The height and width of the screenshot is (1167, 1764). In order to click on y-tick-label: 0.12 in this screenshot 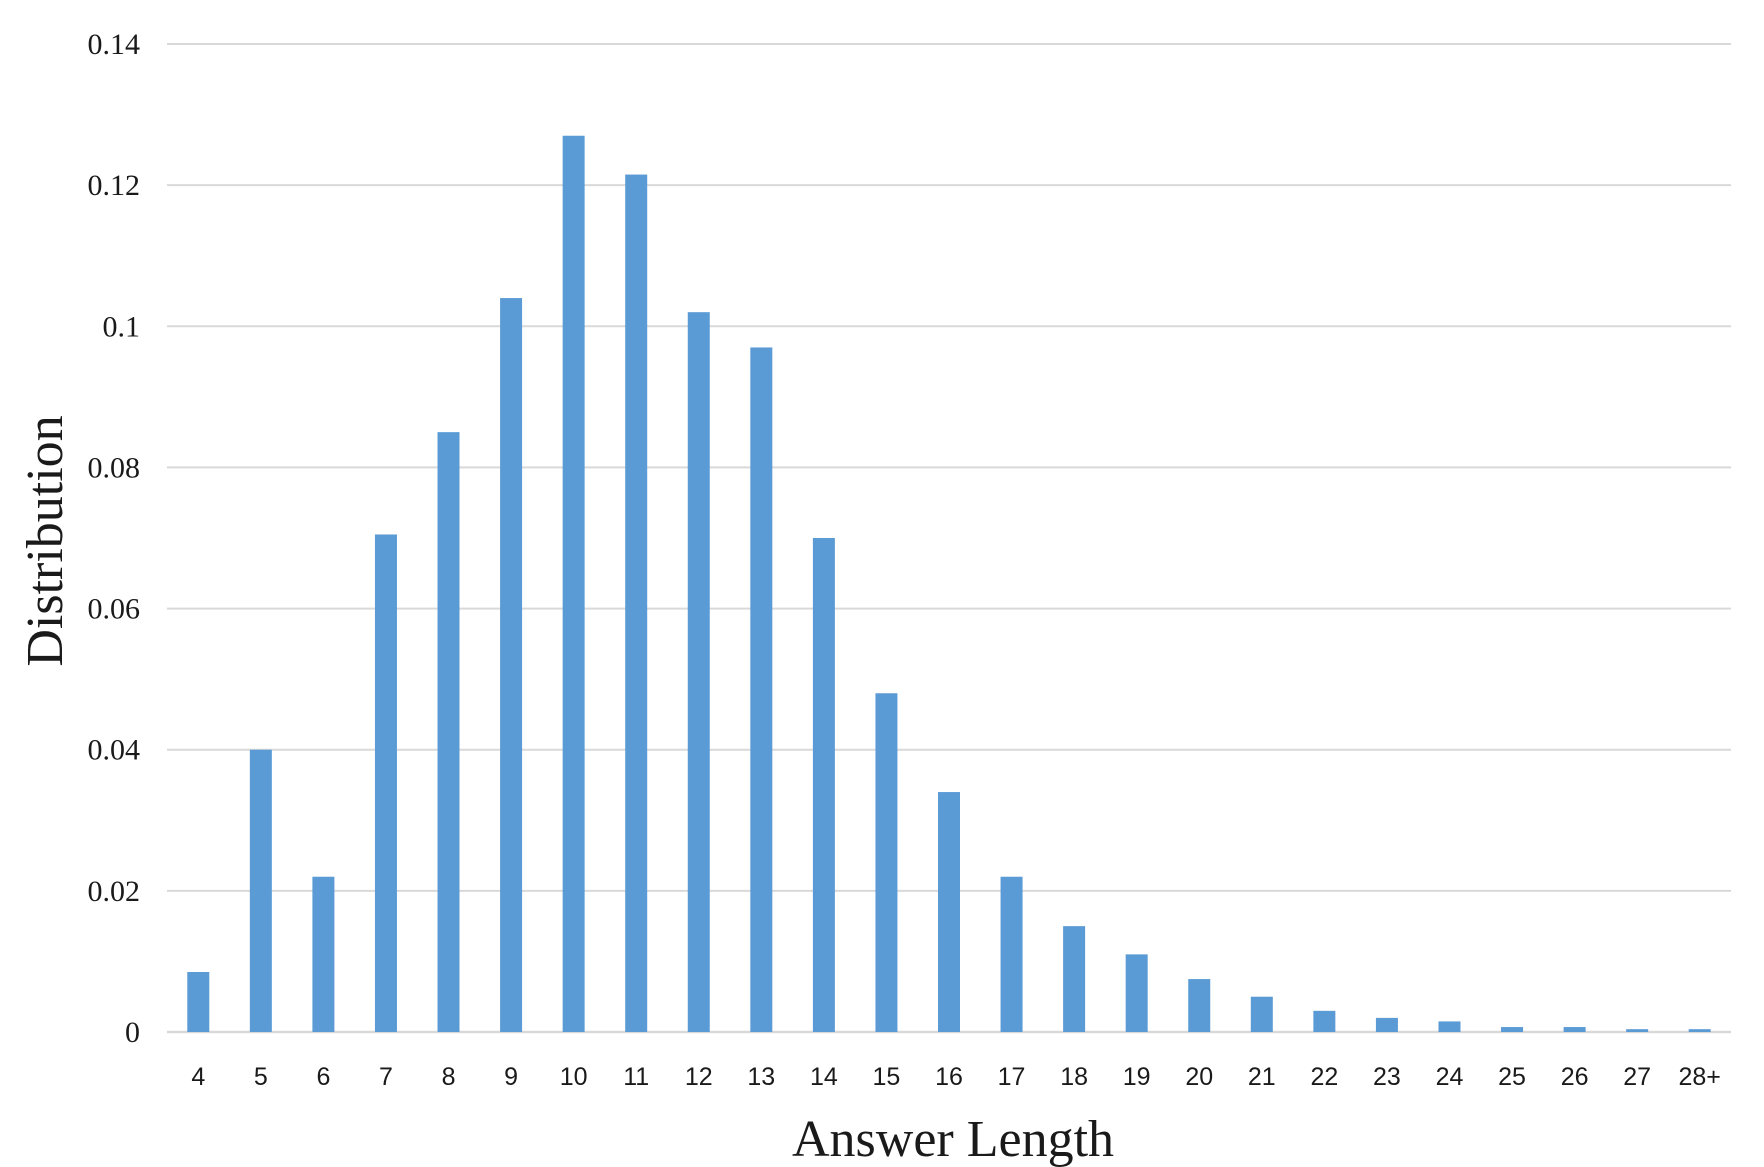, I will do `click(114, 185)`.